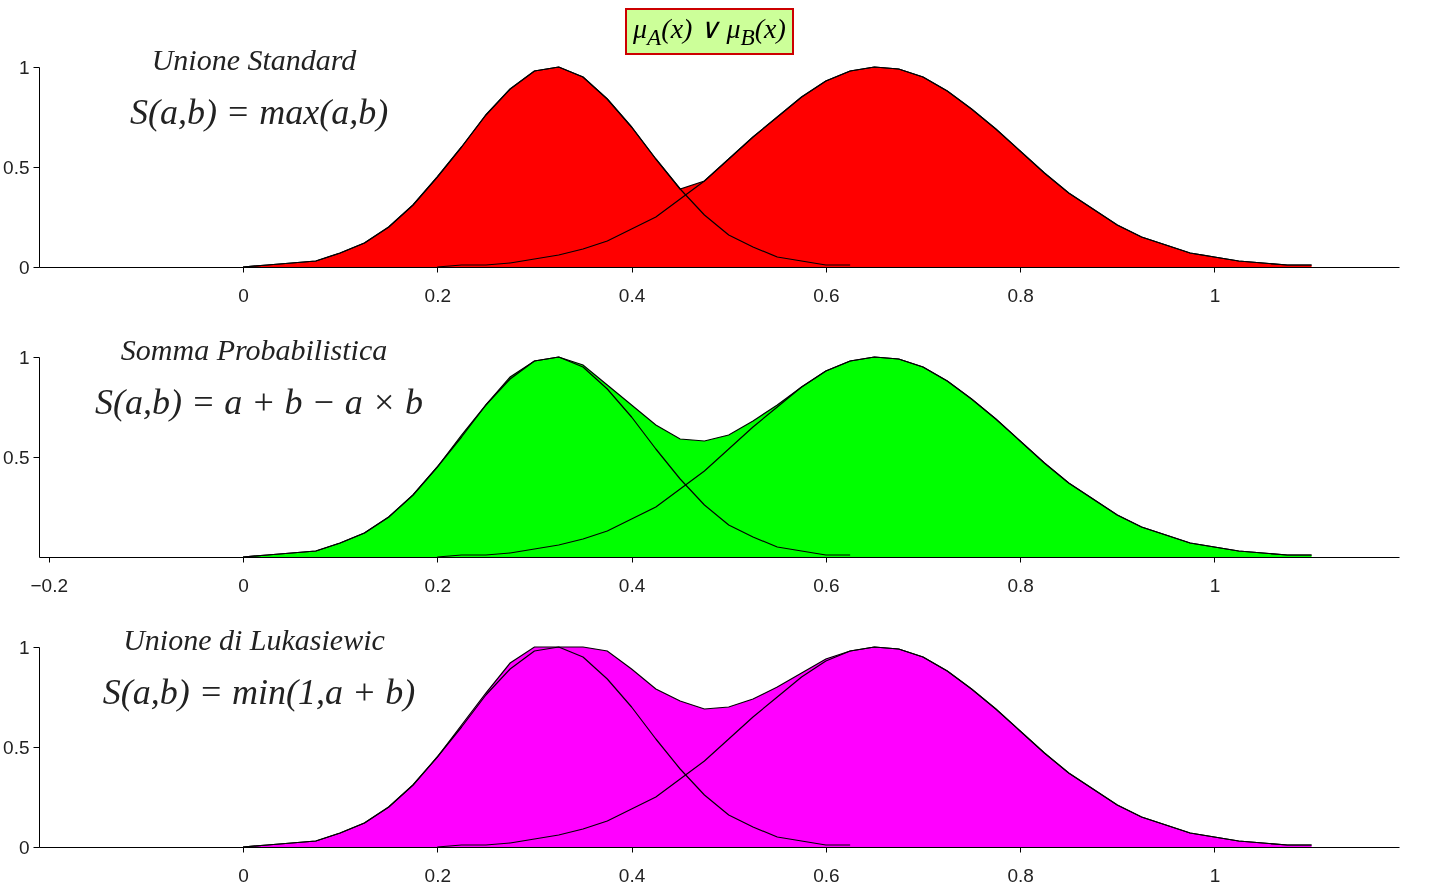  I want to click on annotation: Unione Standard, so click(254, 59).